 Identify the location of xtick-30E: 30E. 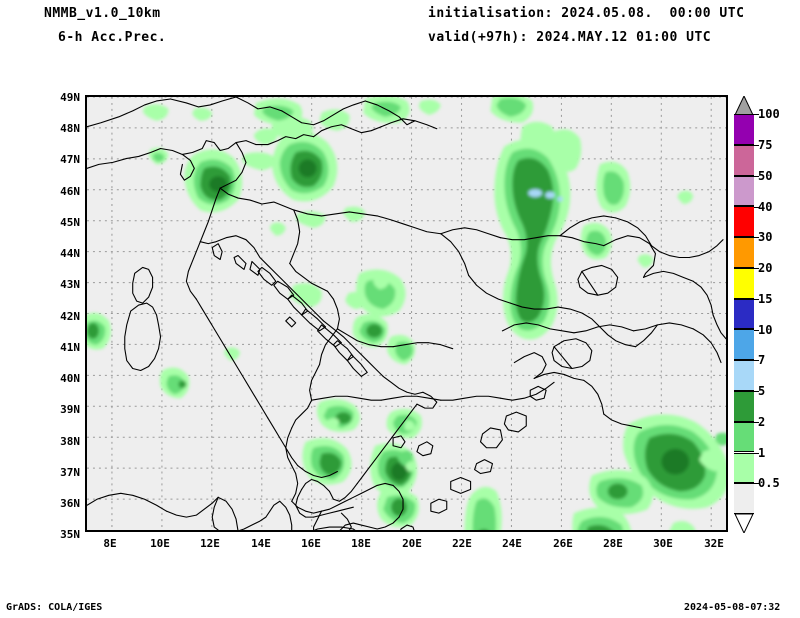
(663, 543).